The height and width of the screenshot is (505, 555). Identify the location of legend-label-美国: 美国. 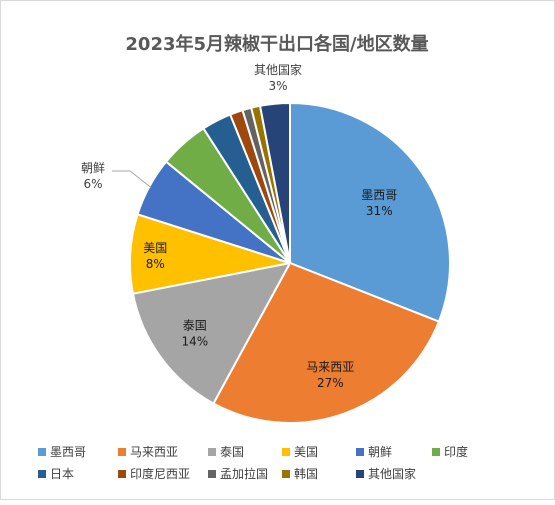
(306, 452).